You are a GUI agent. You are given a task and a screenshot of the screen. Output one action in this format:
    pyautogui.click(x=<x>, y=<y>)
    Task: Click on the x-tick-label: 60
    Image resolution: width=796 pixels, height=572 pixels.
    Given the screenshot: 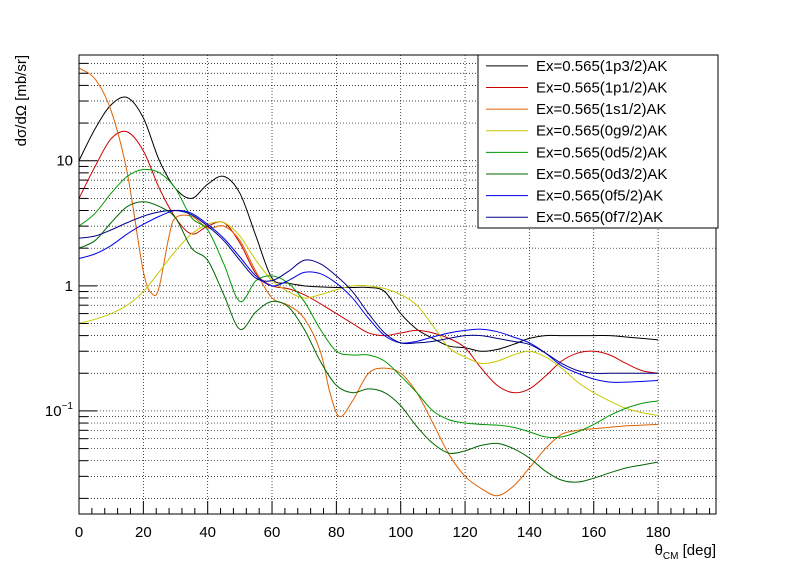 What is the action you would take?
    pyautogui.click(x=272, y=532)
    